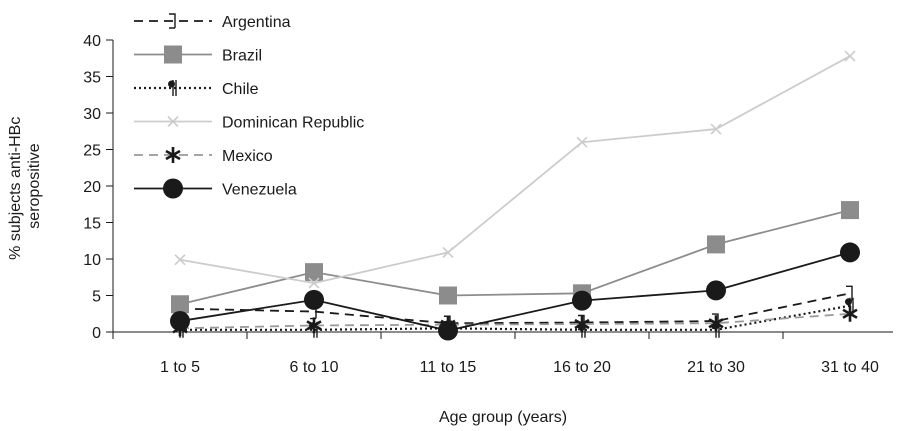 Image resolution: width=909 pixels, height=431 pixels. Describe the element at coordinates (215, 188) in the screenshot. I see `legend-item: Venezuela` at that location.